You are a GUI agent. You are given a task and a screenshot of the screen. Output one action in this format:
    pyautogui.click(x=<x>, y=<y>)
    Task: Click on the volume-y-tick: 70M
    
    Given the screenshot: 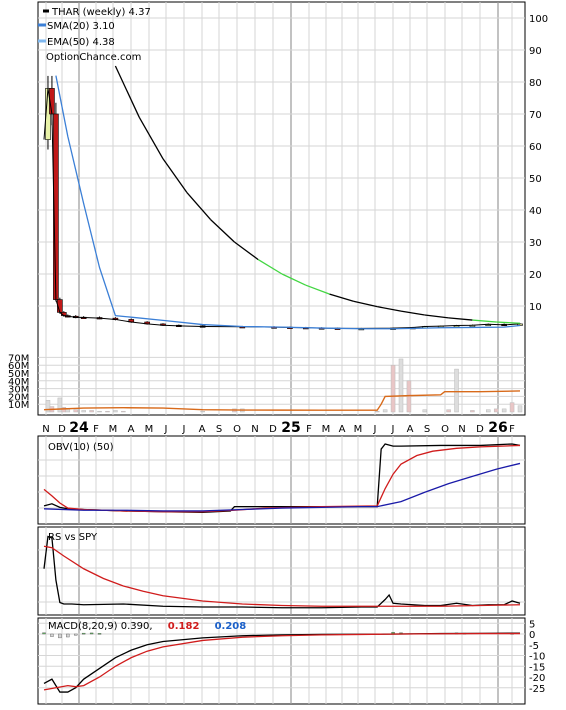 What is the action you would take?
    pyautogui.click(x=18, y=358)
    